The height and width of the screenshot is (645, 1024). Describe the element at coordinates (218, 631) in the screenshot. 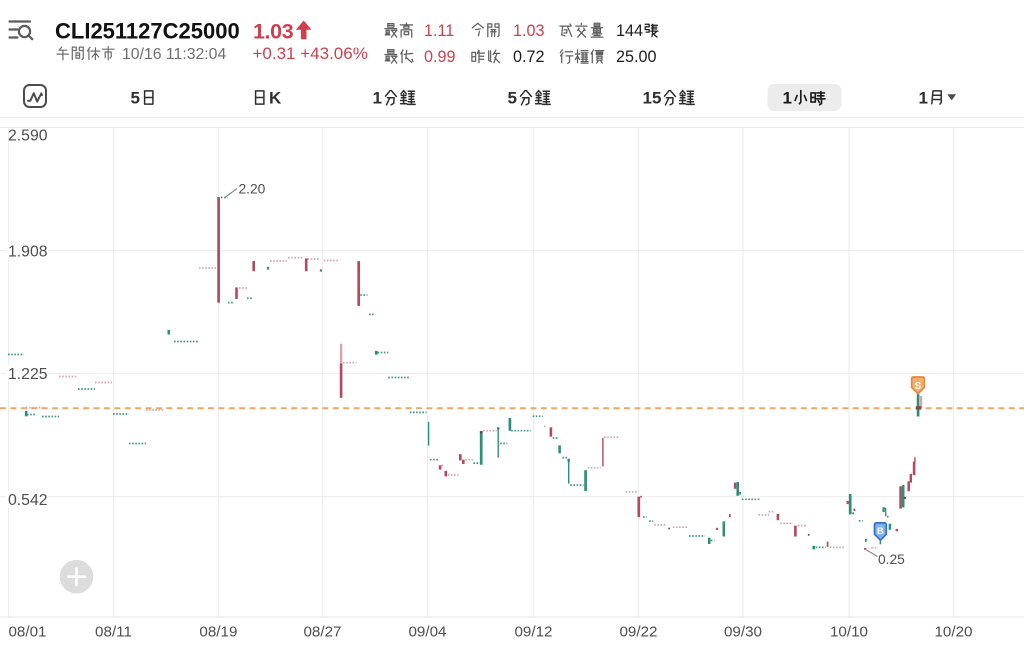

I see `svg-text: 08/19` at that location.